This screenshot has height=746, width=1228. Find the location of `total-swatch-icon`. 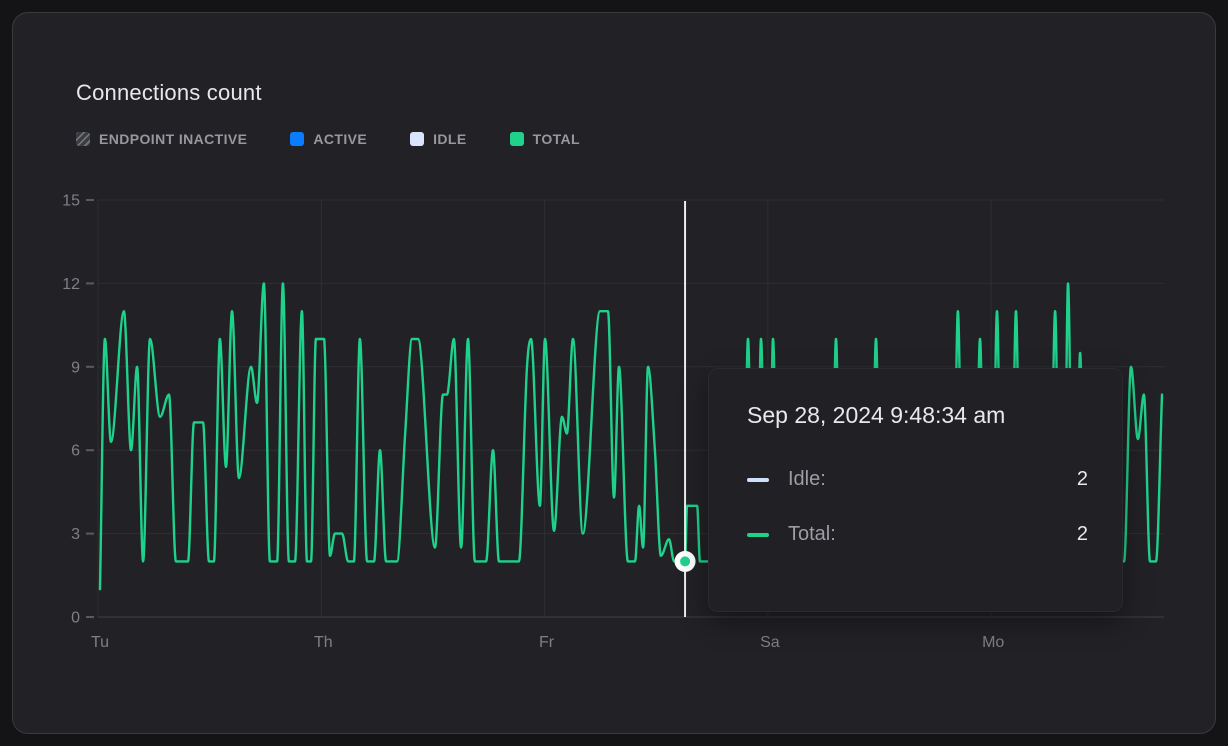

total-swatch-icon is located at coordinates (516, 139).